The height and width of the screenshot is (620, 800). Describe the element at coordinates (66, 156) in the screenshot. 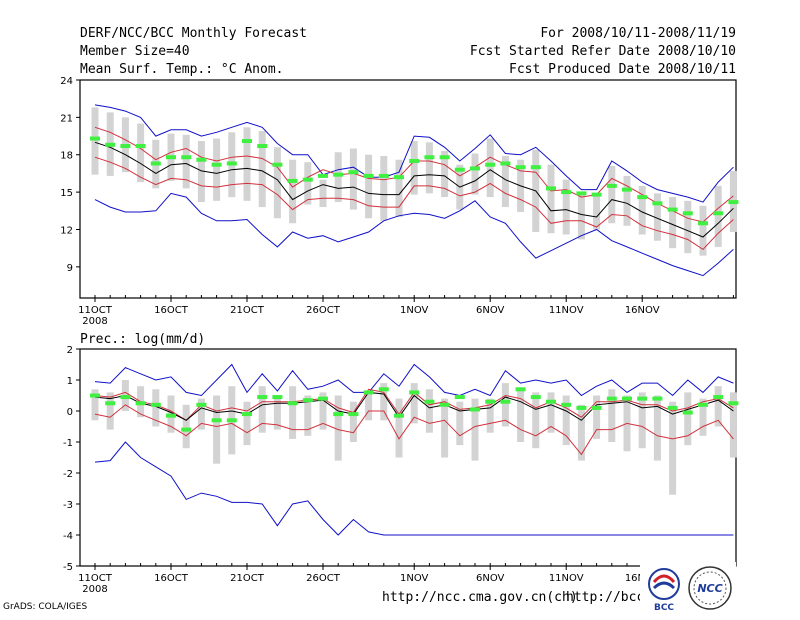

I see `temp-ytick-label: 18` at that location.